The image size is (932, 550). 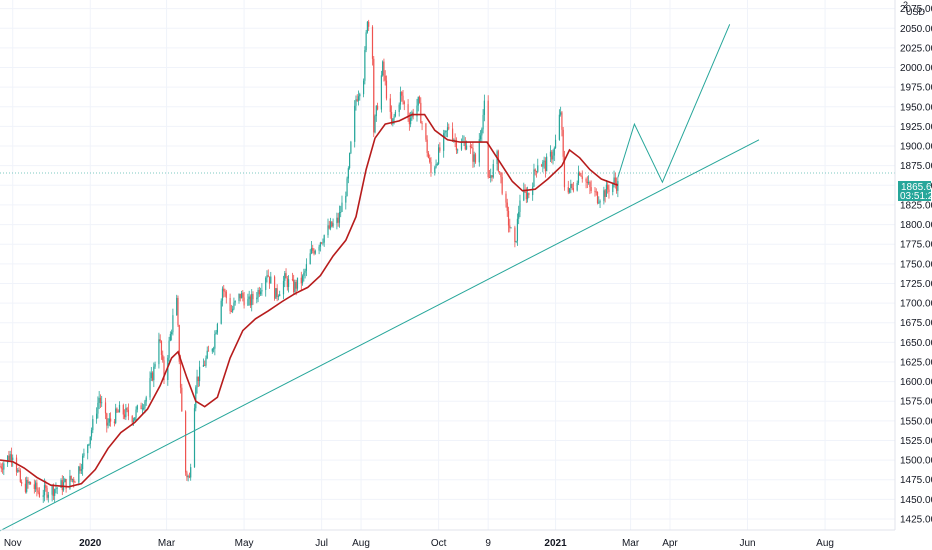 What do you see at coordinates (916, 461) in the screenshot?
I see `y-tick-label: 1500.00` at bounding box center [916, 461].